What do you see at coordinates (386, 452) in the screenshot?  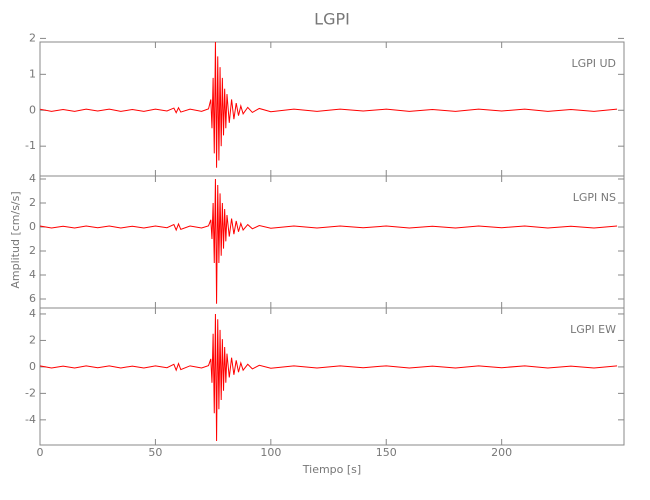 I see `x-tick-label: 150` at bounding box center [386, 452].